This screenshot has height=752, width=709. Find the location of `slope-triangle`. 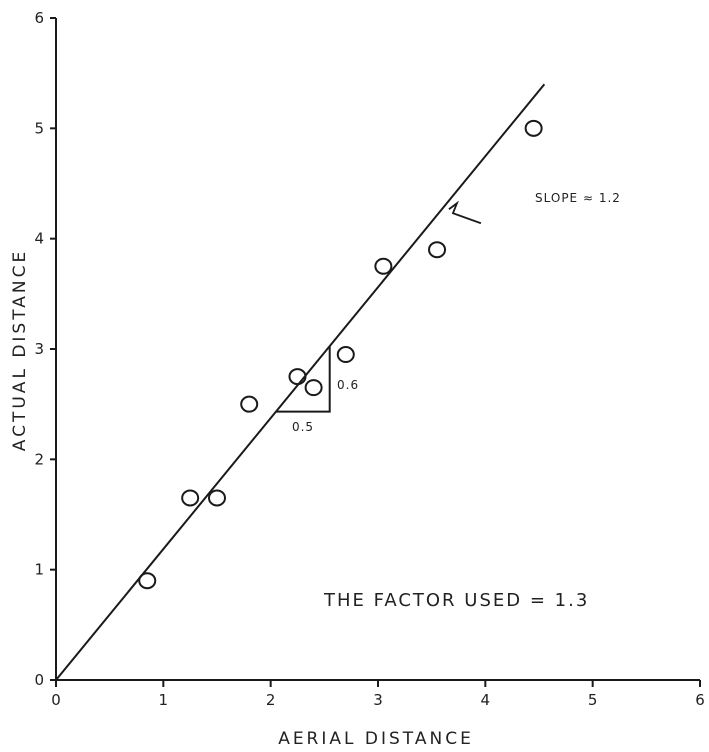

slope-triangle is located at coordinates (303, 379).